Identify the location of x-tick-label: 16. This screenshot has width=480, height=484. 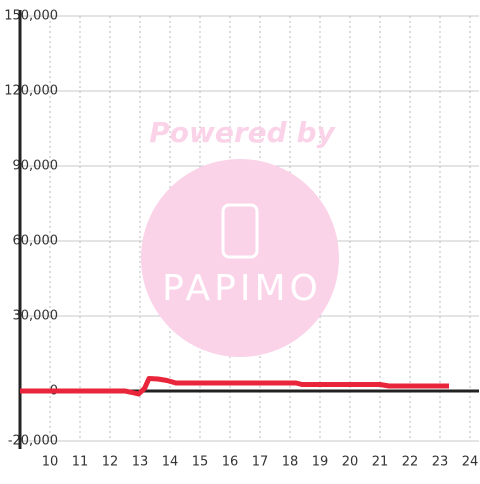
(230, 462).